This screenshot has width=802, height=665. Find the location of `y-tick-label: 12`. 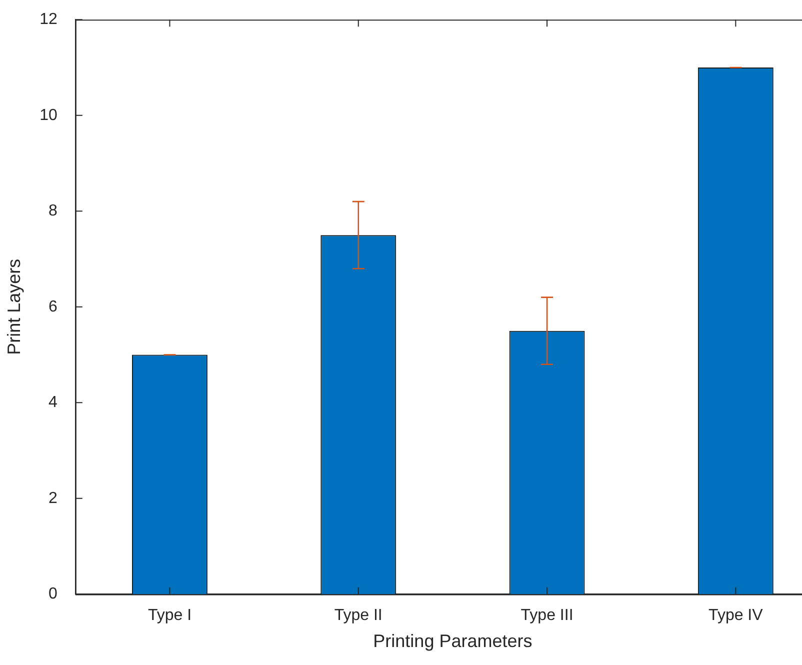

y-tick-label: 12 is located at coordinates (49, 19).